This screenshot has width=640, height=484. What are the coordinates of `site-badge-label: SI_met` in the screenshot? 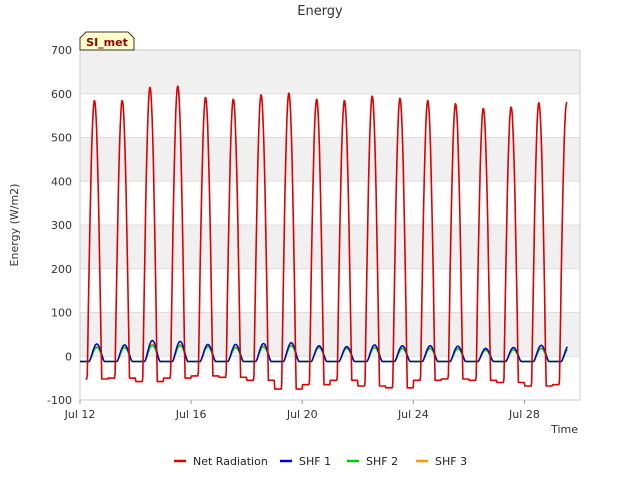 It's located at (107, 42).